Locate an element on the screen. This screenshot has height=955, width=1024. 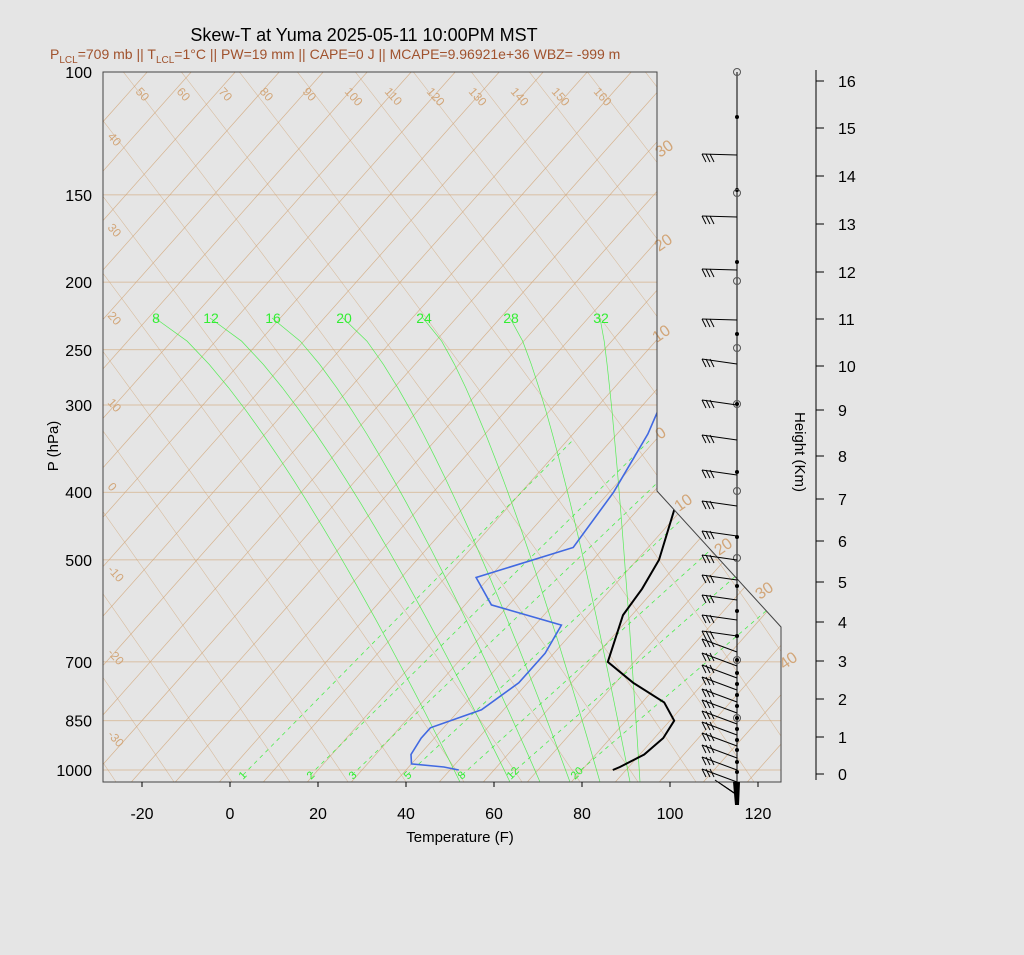
pressure-tick-label: 300 is located at coordinates (78, 406).